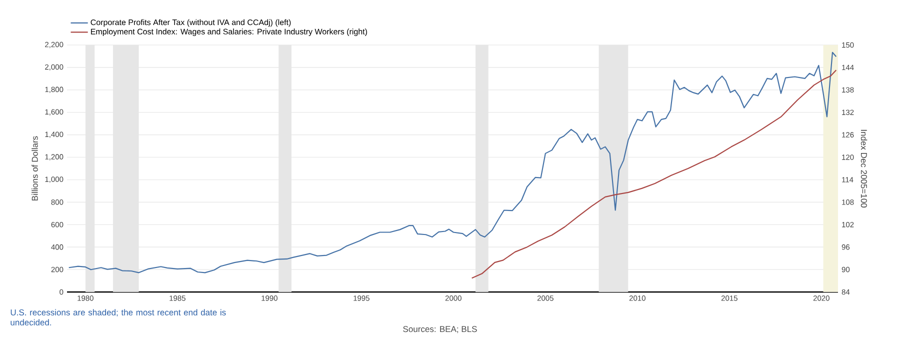 The height and width of the screenshot is (350, 908). Describe the element at coordinates (190, 23) in the screenshot. I see `legend-label: Corporate Profits After Tax (without IVA and CCAdj) (left)` at that location.